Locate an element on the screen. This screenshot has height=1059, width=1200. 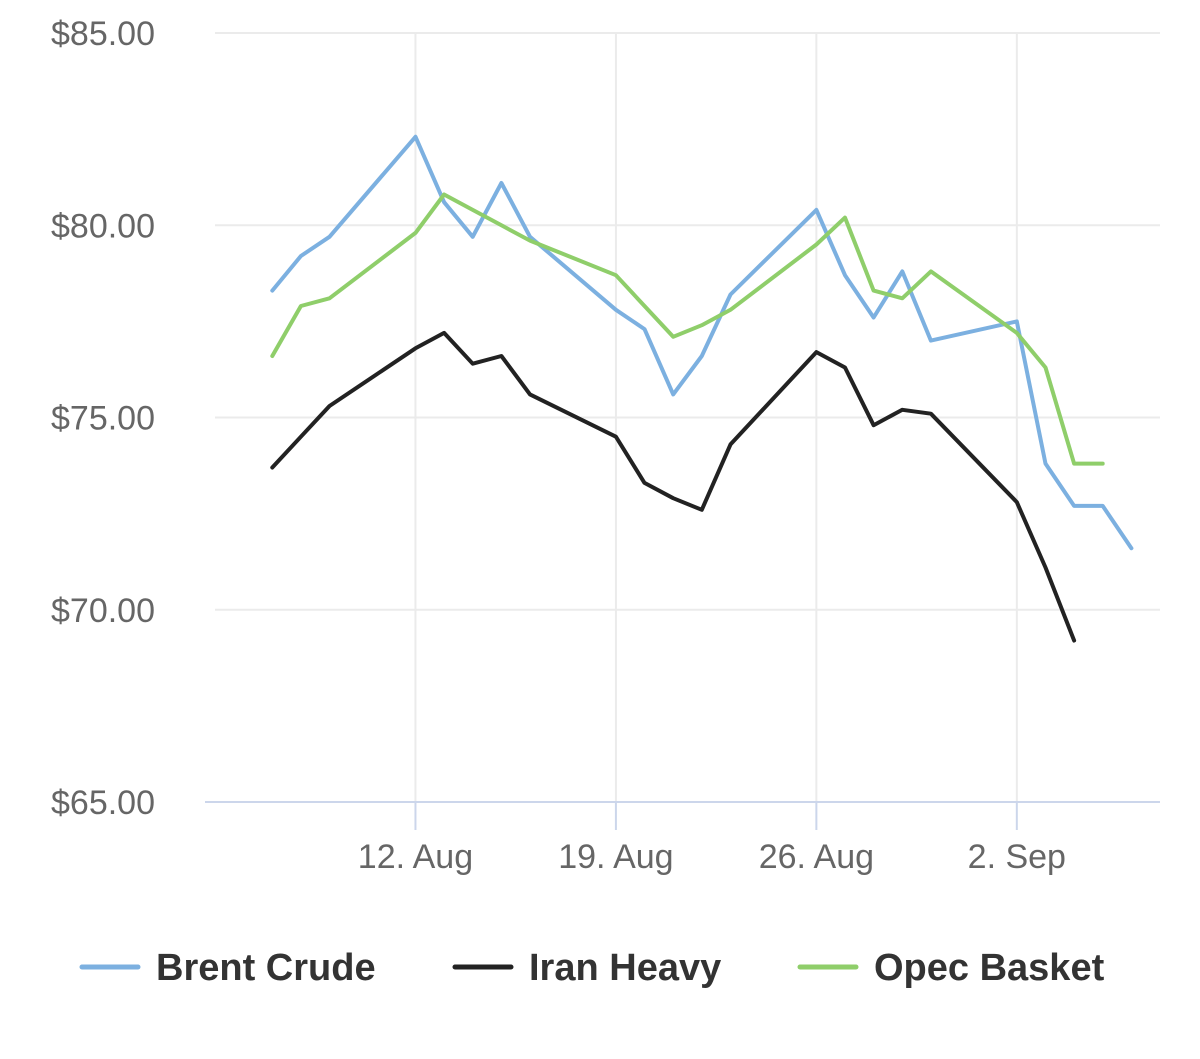
legend: Brent Crude Iran Heavy Opec Basket is located at coordinates (592, 968).